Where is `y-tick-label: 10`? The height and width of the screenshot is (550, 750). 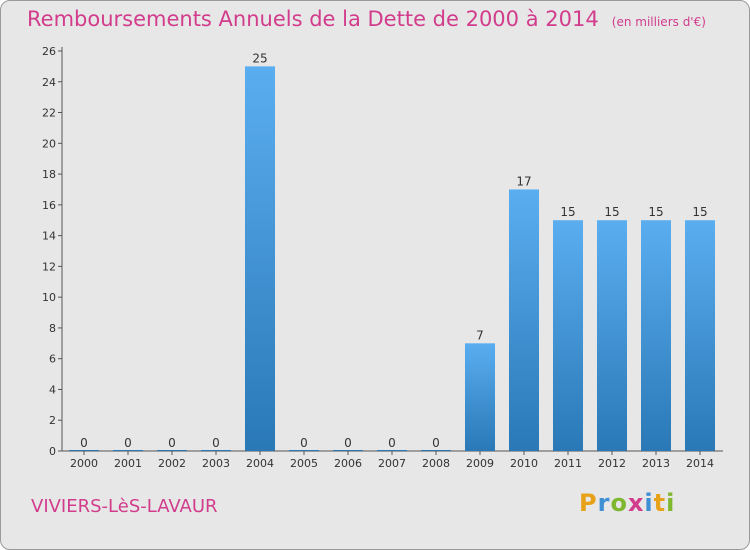
y-tick-label: 10 is located at coordinates (49, 297).